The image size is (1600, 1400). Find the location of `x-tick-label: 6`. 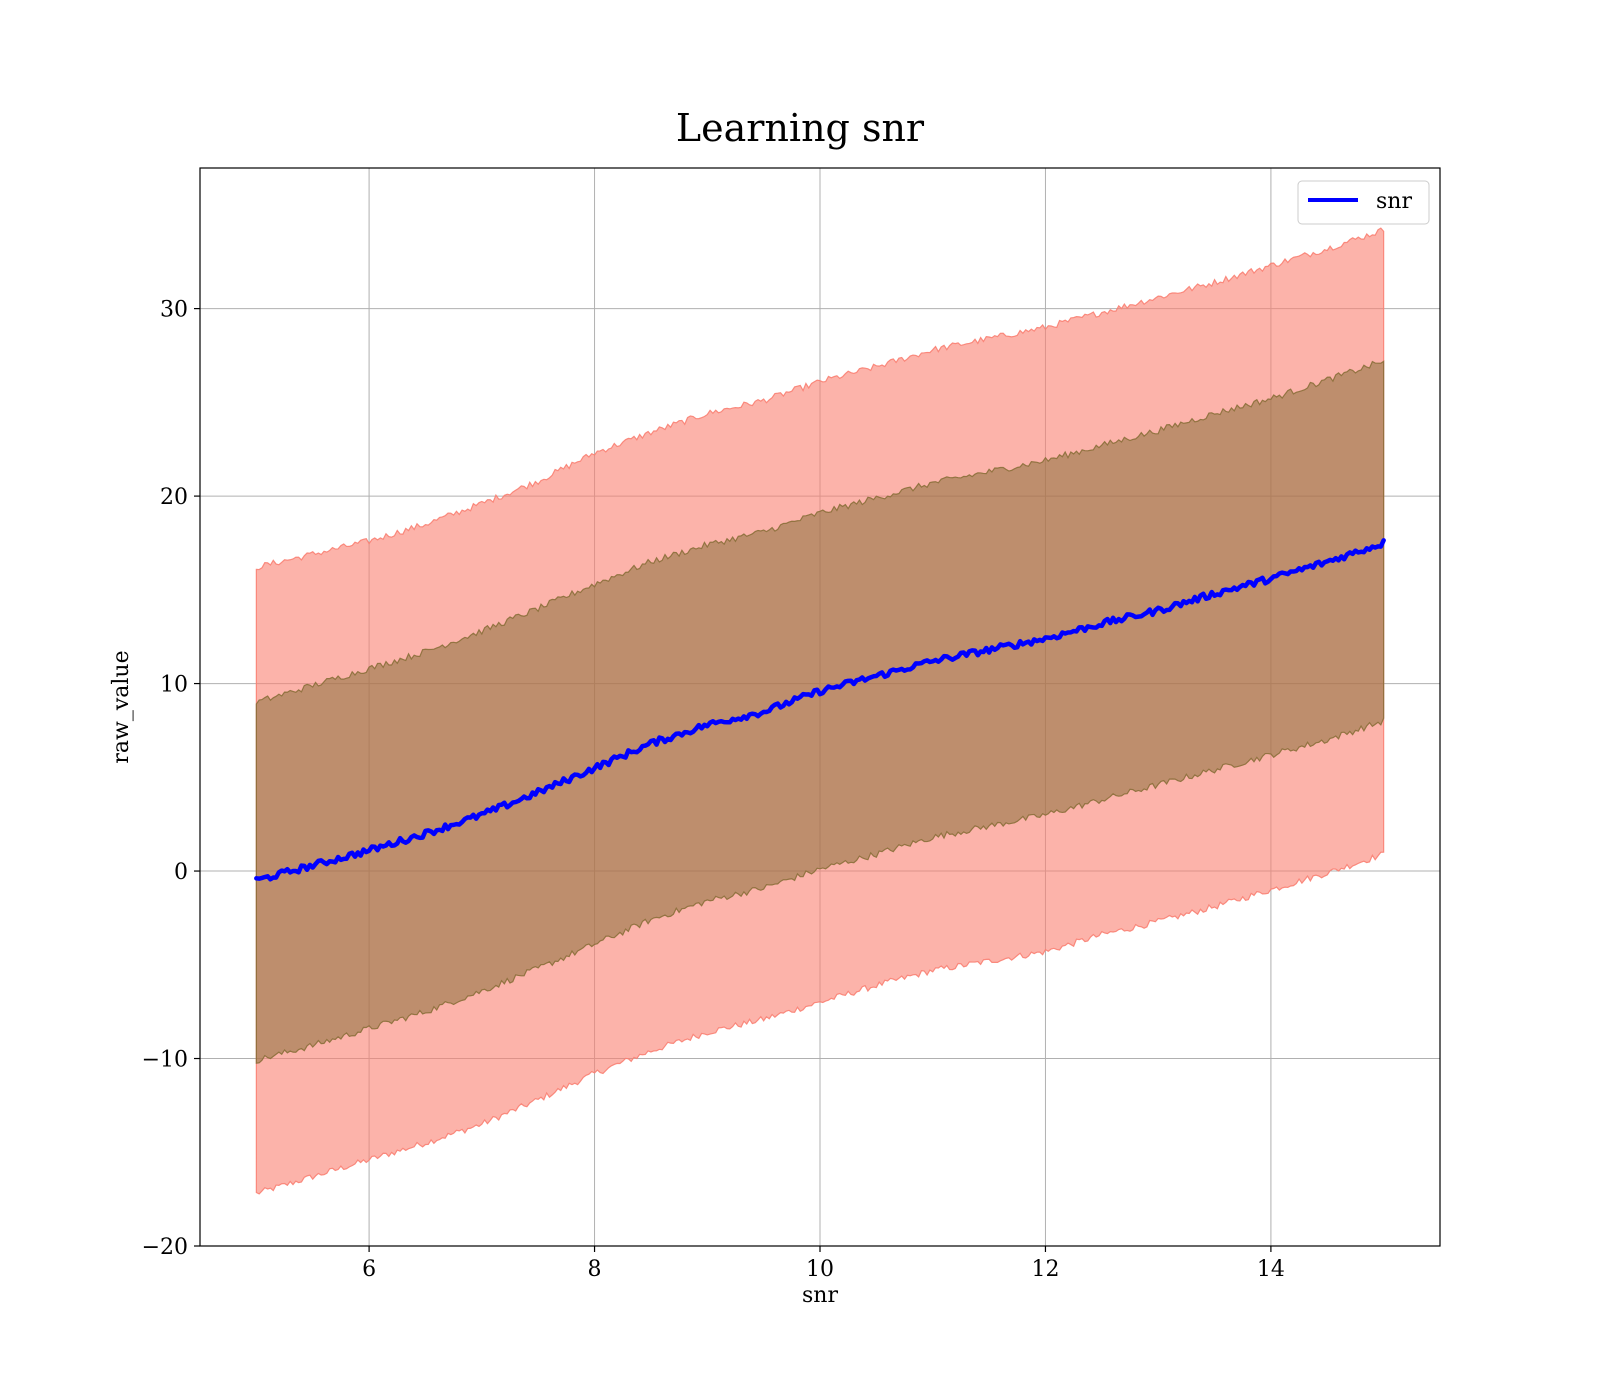

x-tick-label: 6 is located at coordinates (369, 1269).